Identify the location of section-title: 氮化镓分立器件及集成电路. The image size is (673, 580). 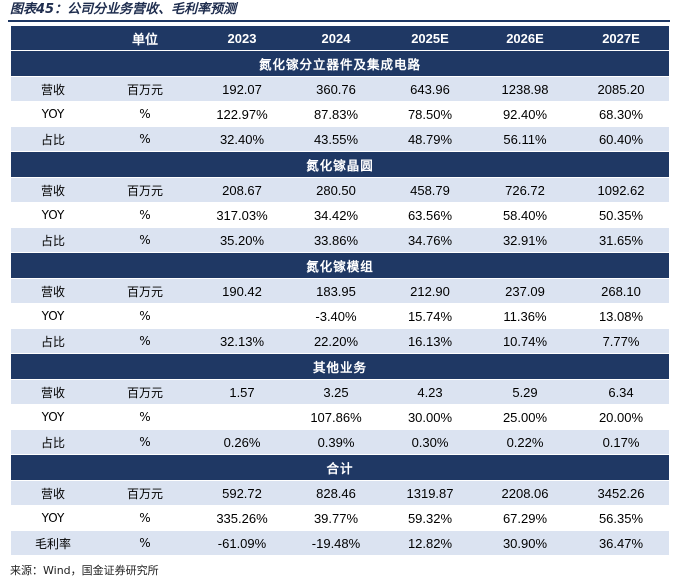
(340, 63).